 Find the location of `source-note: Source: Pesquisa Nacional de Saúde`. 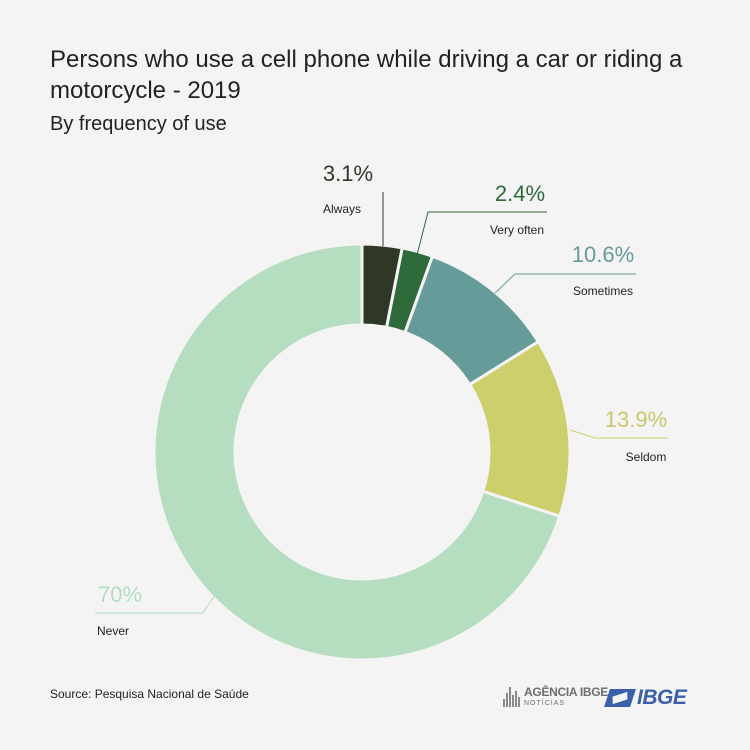

source-note: Source: Pesquisa Nacional de Saúde is located at coordinates (149, 694).